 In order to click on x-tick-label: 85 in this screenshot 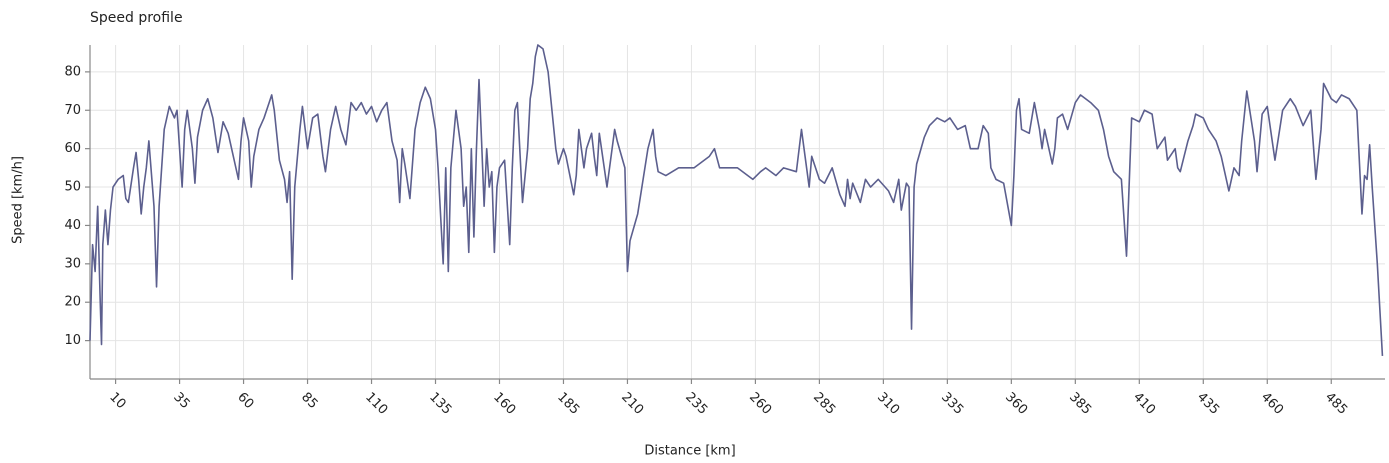, I will do `click(309, 401)`.